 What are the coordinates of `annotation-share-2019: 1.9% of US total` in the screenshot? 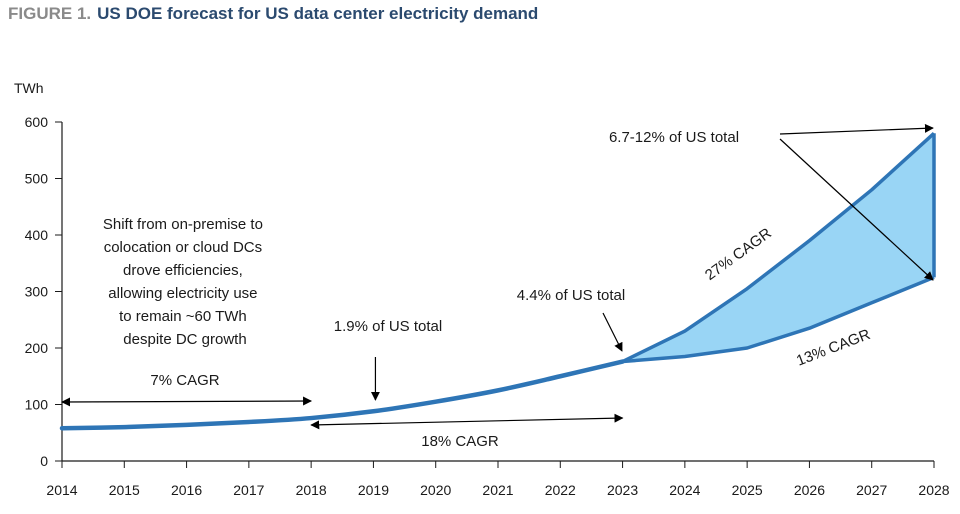 It's located at (388, 326).